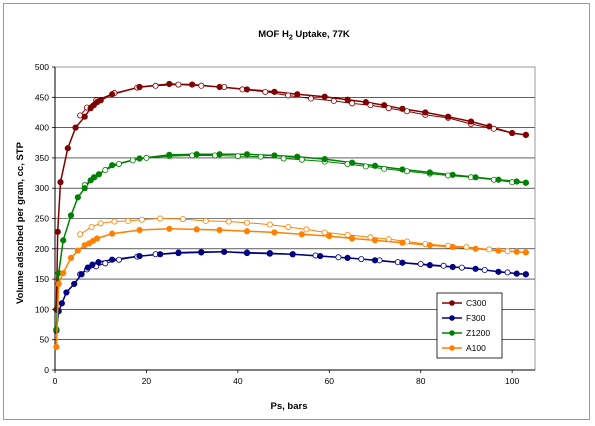 The width and height of the screenshot is (595, 426). Describe the element at coordinates (42, 67) in the screenshot. I see `y-tick-label: 500` at that location.